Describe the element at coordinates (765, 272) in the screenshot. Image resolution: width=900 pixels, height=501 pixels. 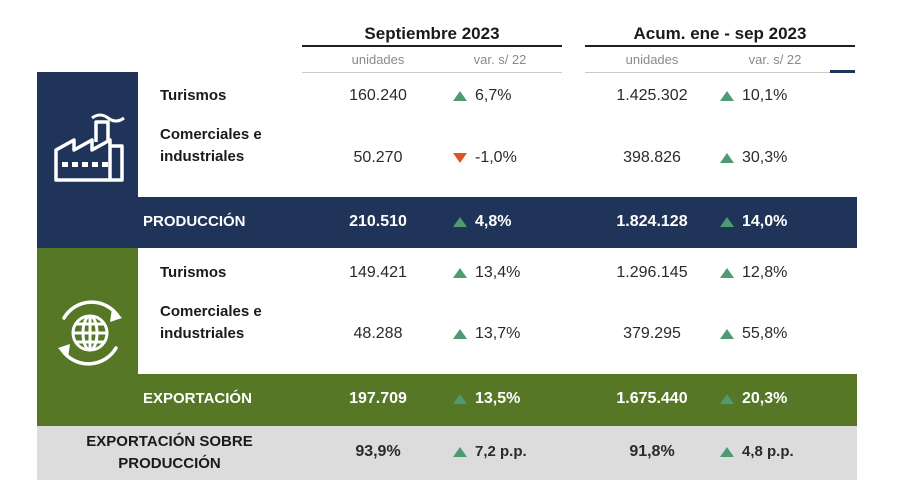
I see `export-turismos-acc-var-value: 12,8%` at that location.